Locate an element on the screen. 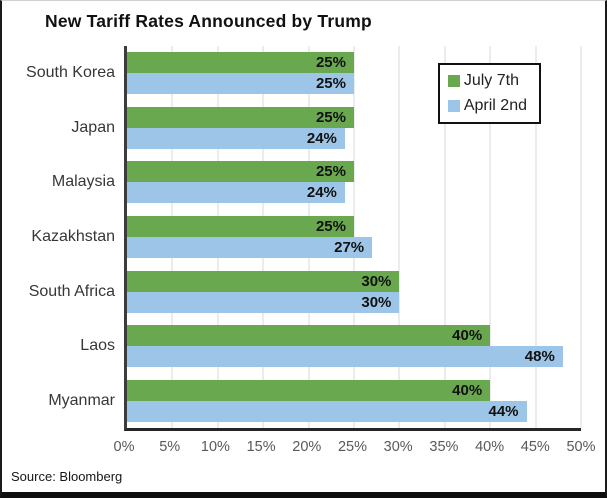 The width and height of the screenshot is (607, 498). x-tick-label: 25% is located at coordinates (352, 447).